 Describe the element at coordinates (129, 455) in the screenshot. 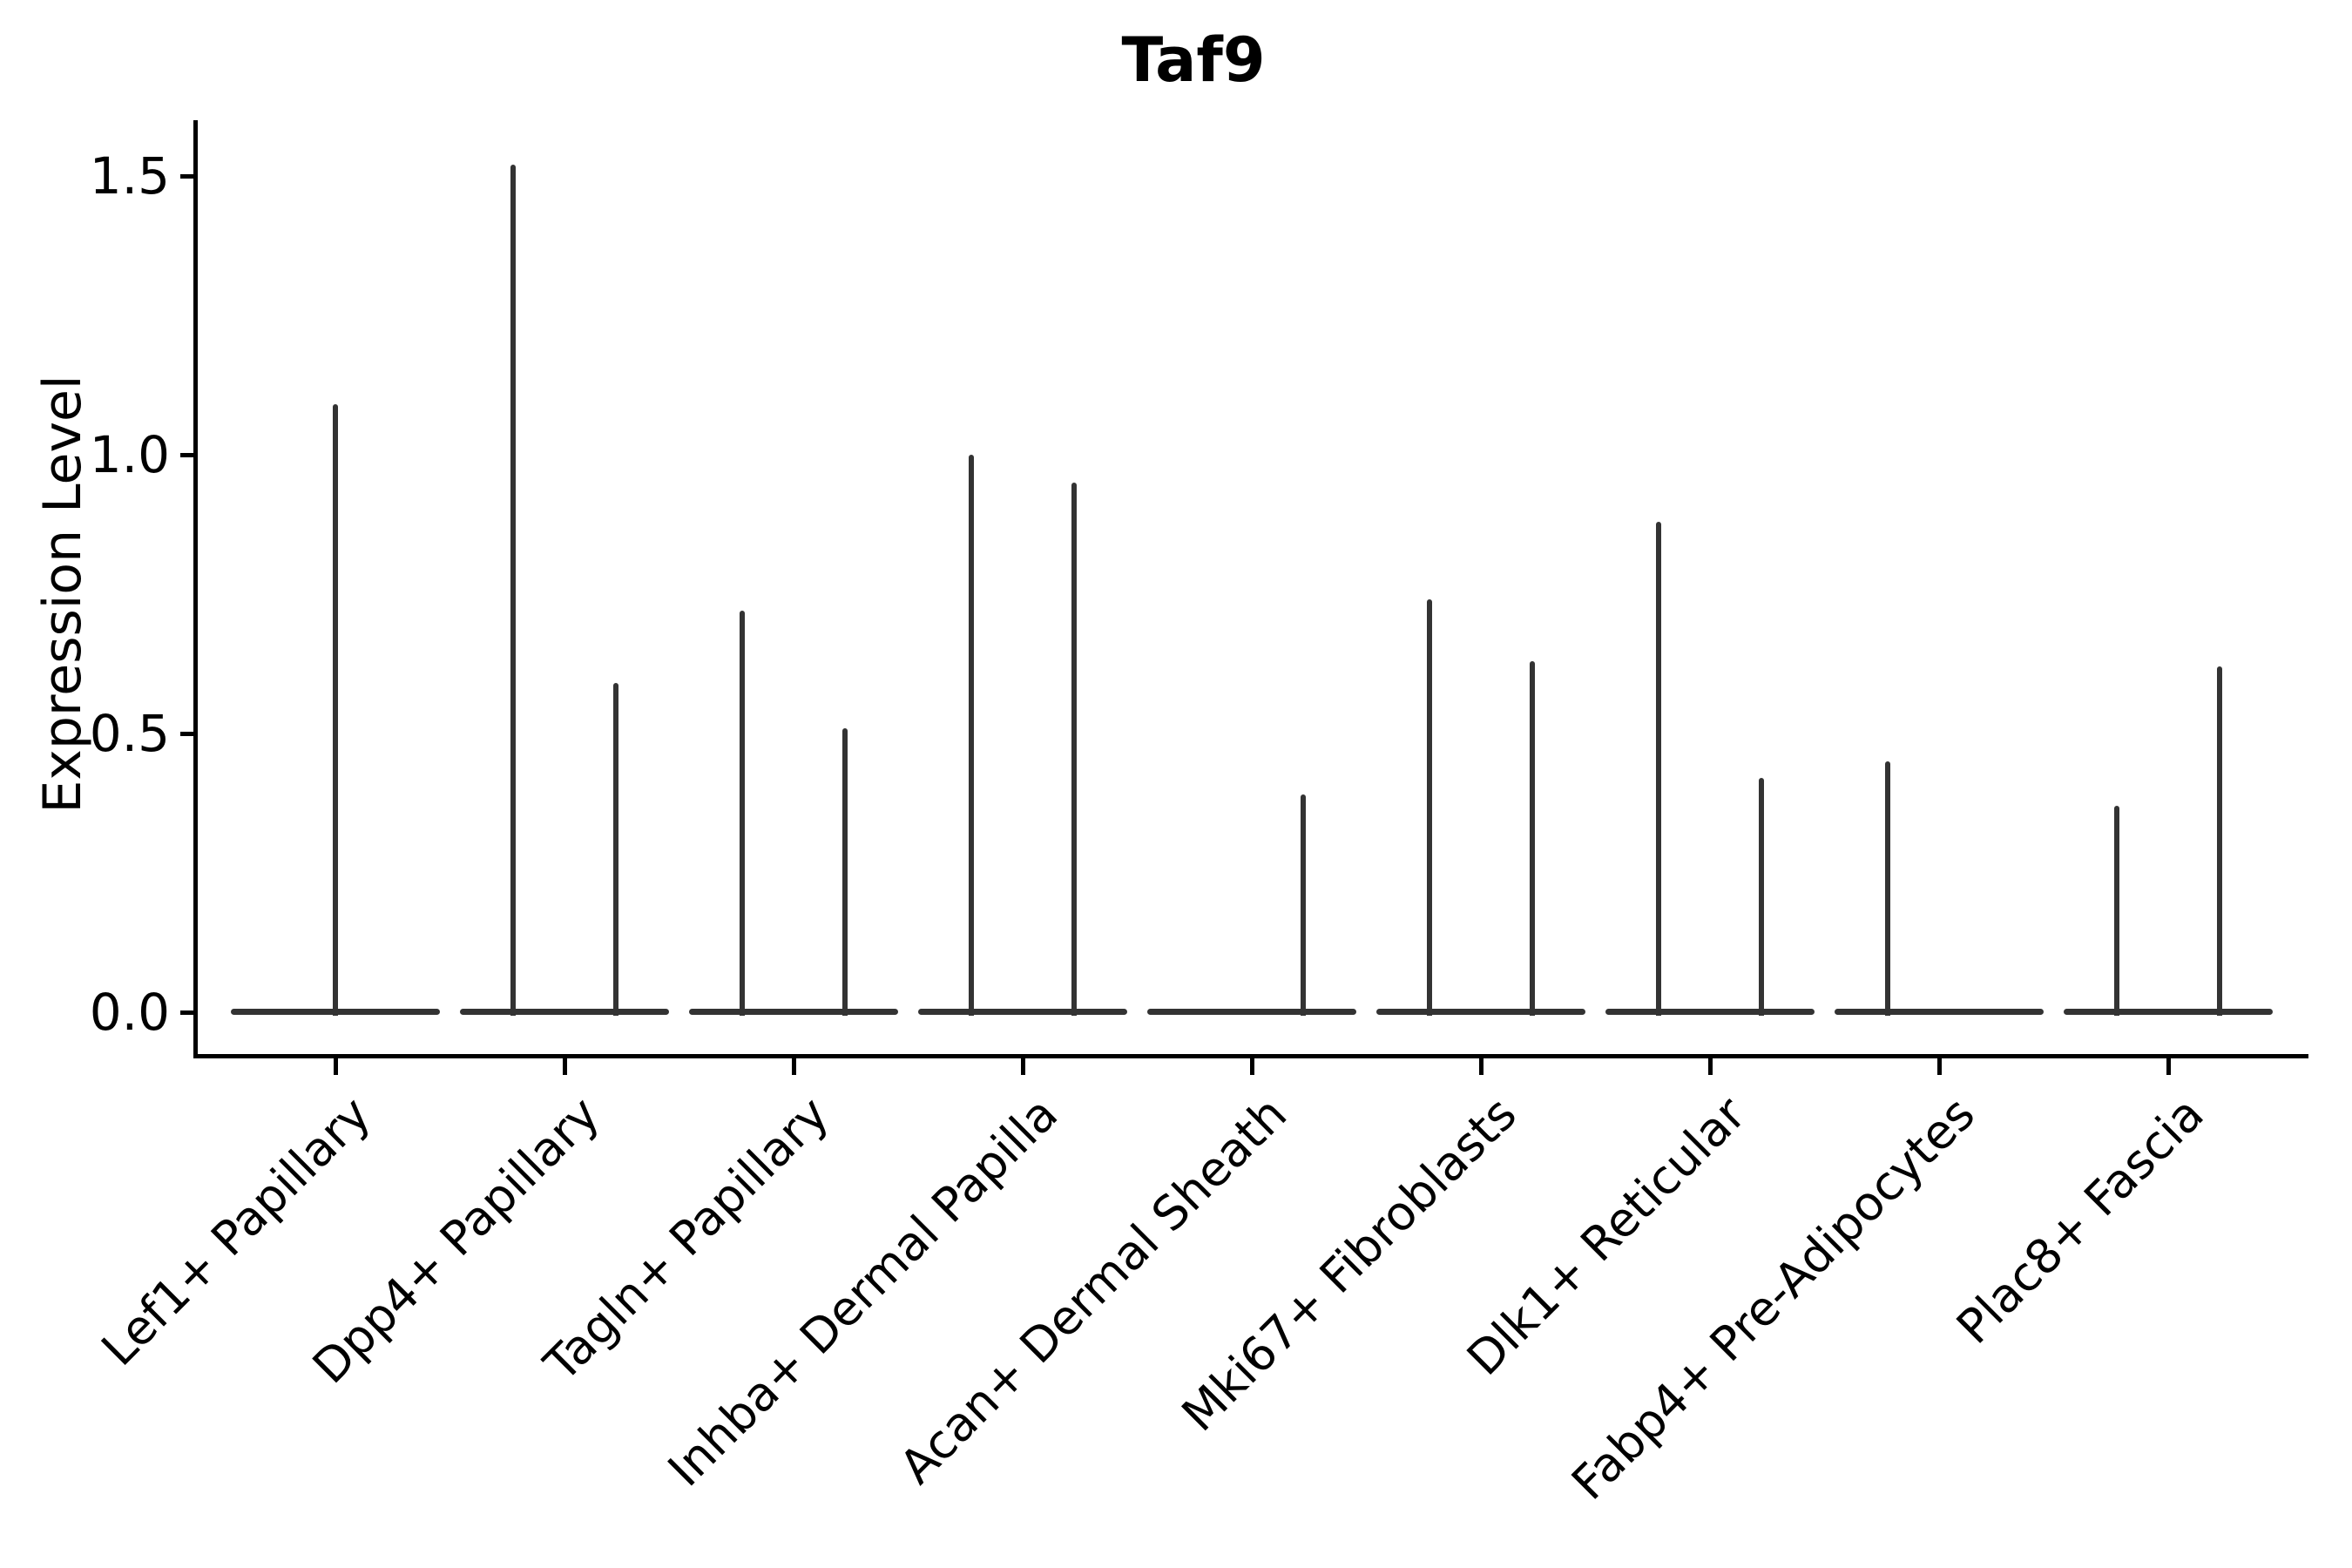

I see `y-tick-label: 1.0` at that location.